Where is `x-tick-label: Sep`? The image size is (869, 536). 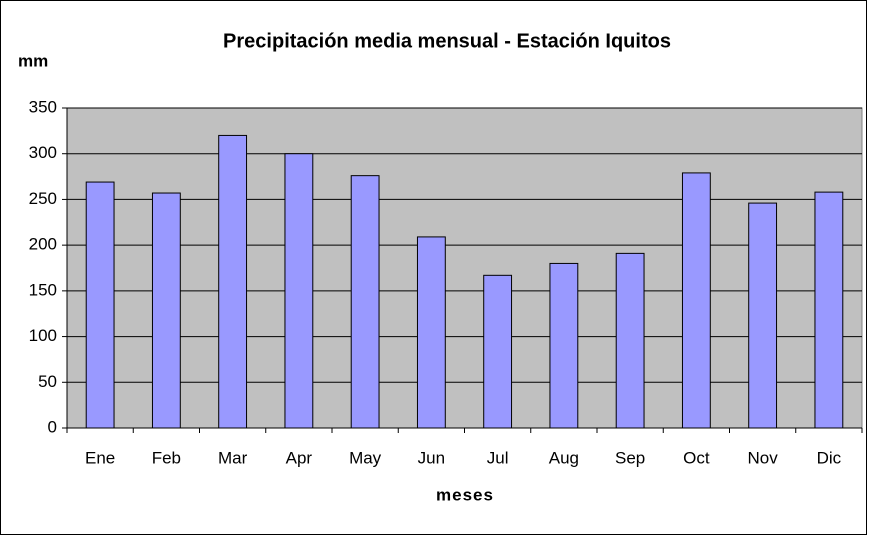 x-tick-label: Sep is located at coordinates (630, 457).